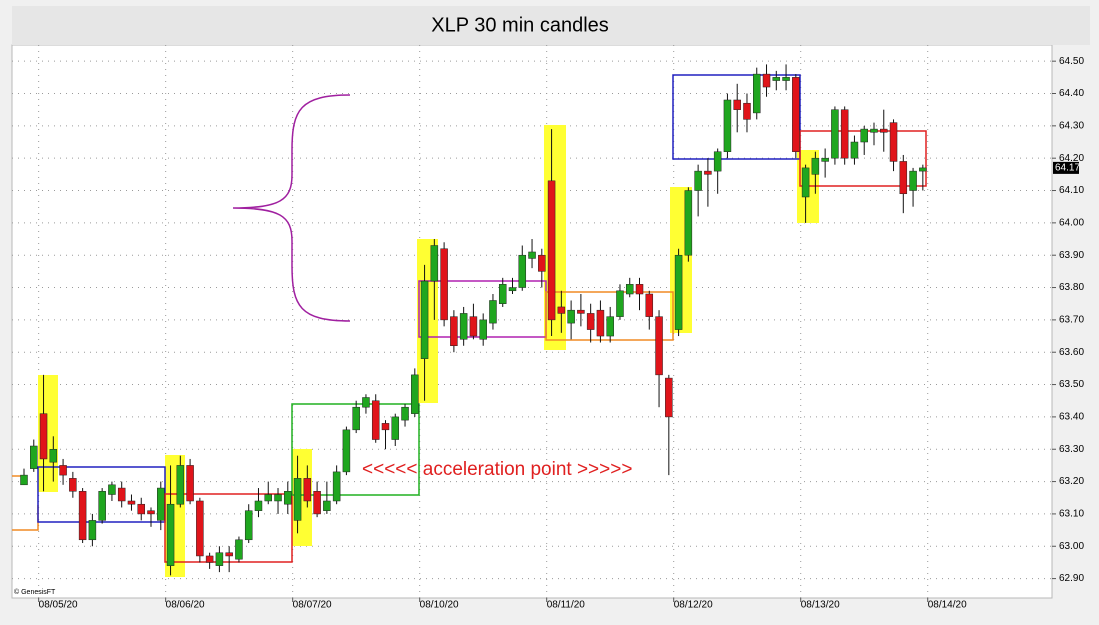  Describe the element at coordinates (1071, 449) in the screenshot. I see `y-tick-label: 63.30` at that location.